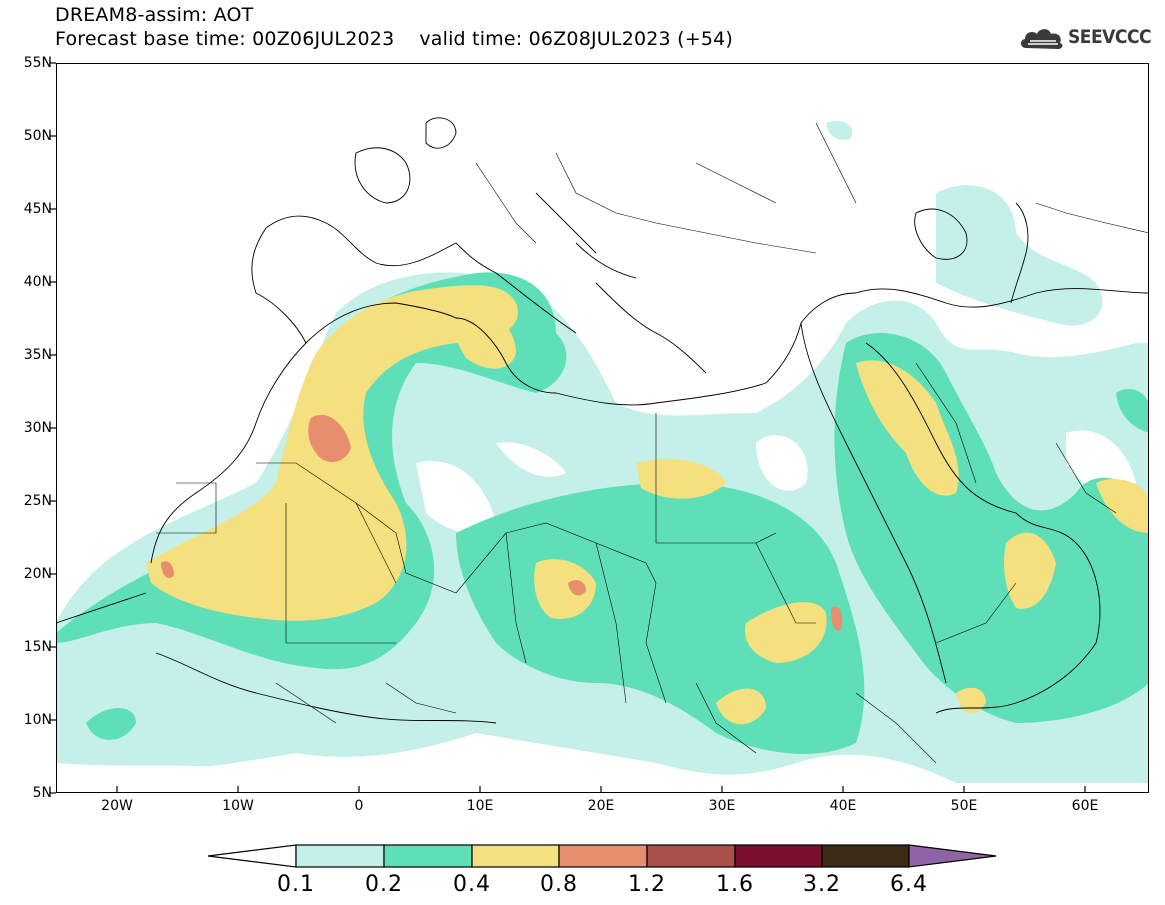 This screenshot has width=1165, height=905. Describe the element at coordinates (1085, 806) in the screenshot. I see `x-tick-label: 60E` at that location.